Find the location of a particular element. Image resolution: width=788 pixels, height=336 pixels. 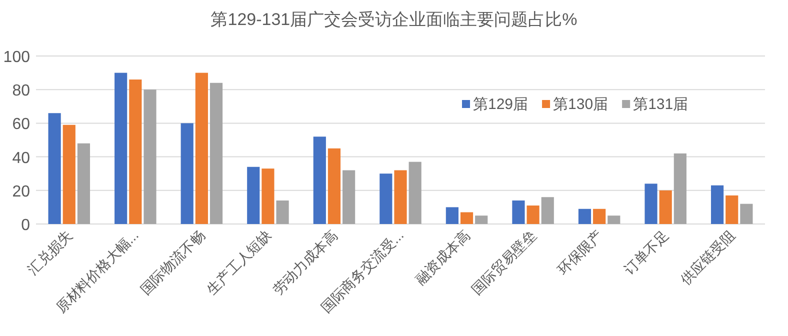

y-tick-label: 40 is located at coordinates (21, 158).